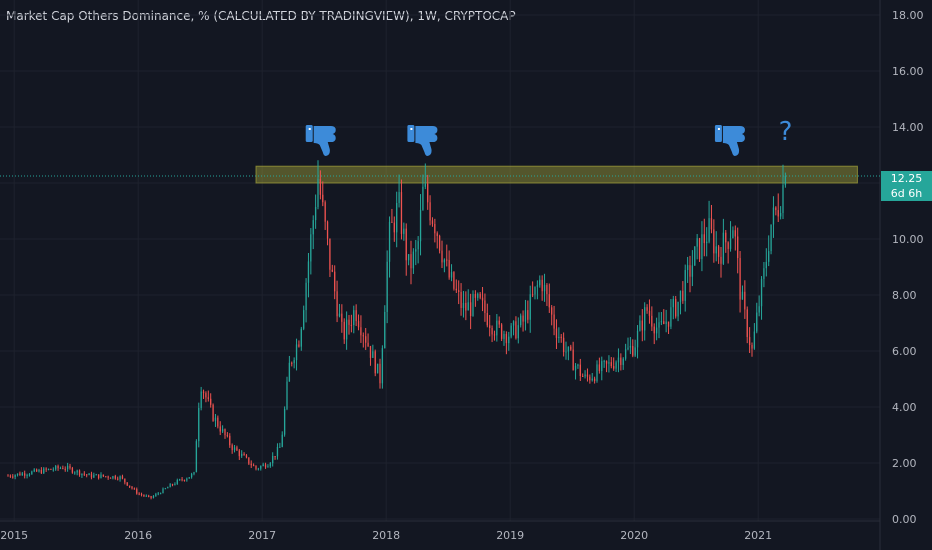 This screenshot has height=550, width=932. I want to click on x-tick-label: 2016, so click(138, 535).